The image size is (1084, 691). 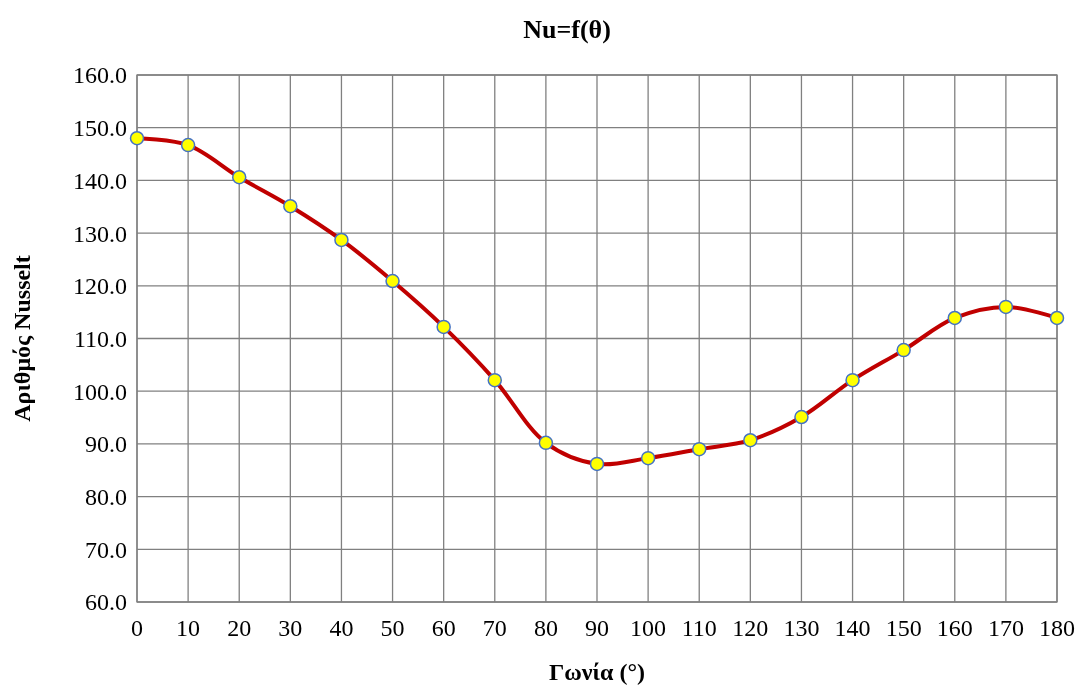 What do you see at coordinates (954, 628) in the screenshot?
I see `x-tick-label: 160` at bounding box center [954, 628].